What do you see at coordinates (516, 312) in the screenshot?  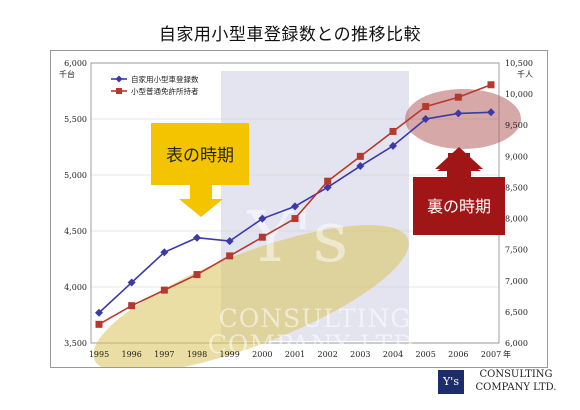 I see `right-axis-tick-label: 6,500` at bounding box center [516, 312].